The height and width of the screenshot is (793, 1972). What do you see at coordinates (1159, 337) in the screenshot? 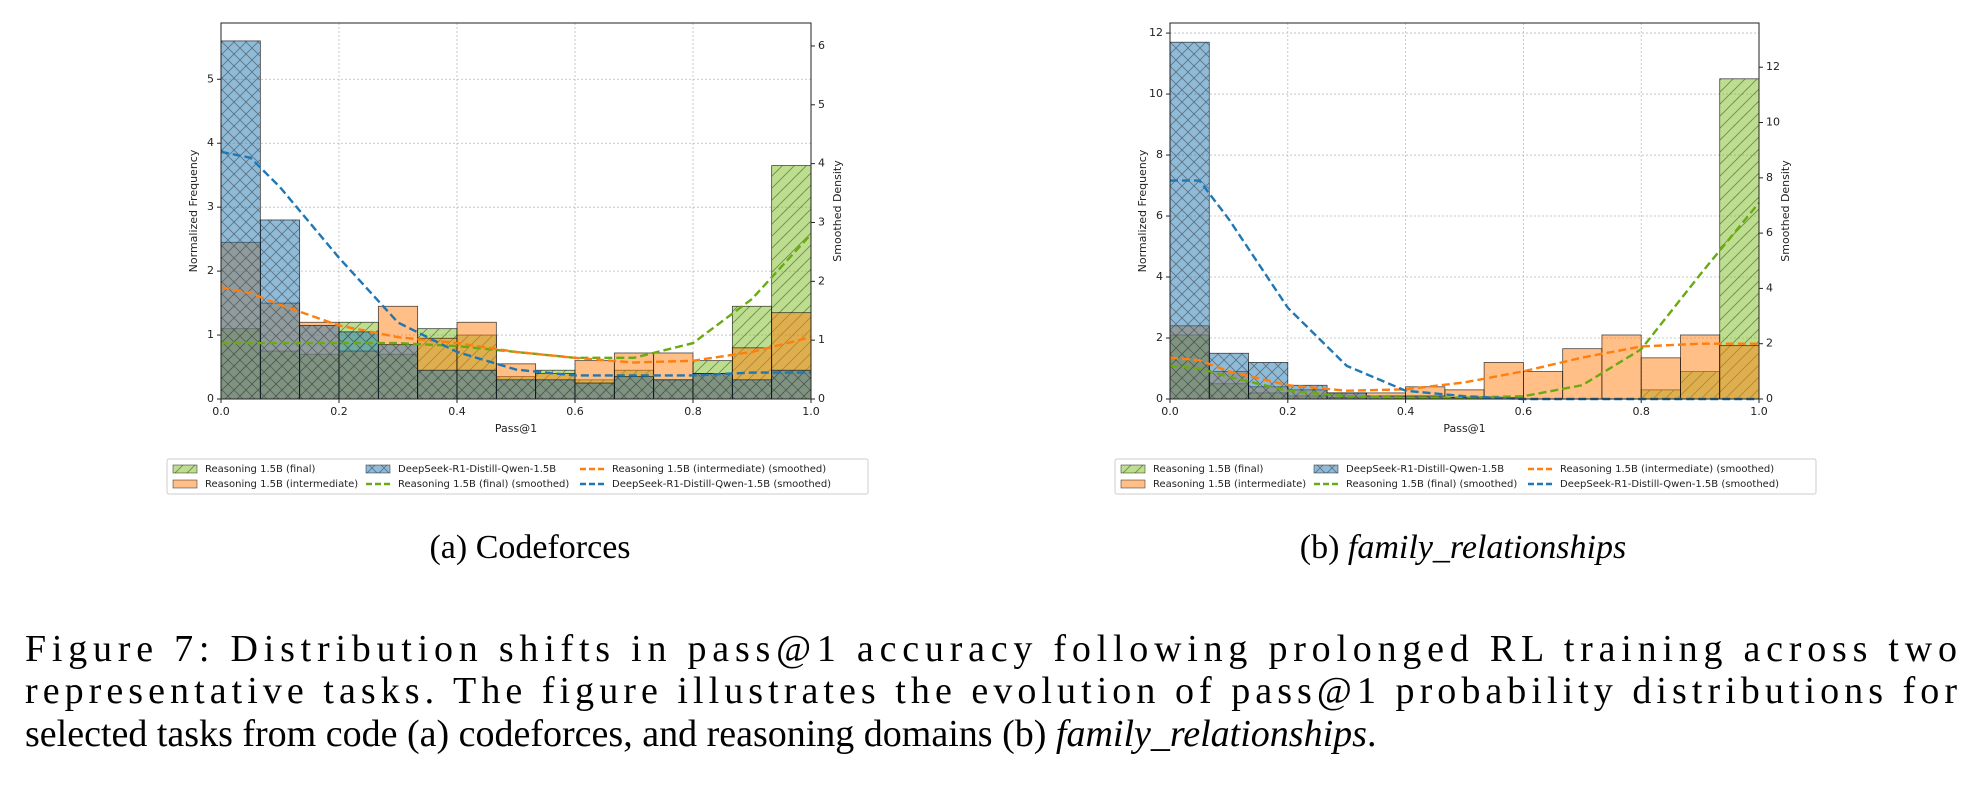
I see `y-tick-label: 2` at bounding box center [1159, 337].